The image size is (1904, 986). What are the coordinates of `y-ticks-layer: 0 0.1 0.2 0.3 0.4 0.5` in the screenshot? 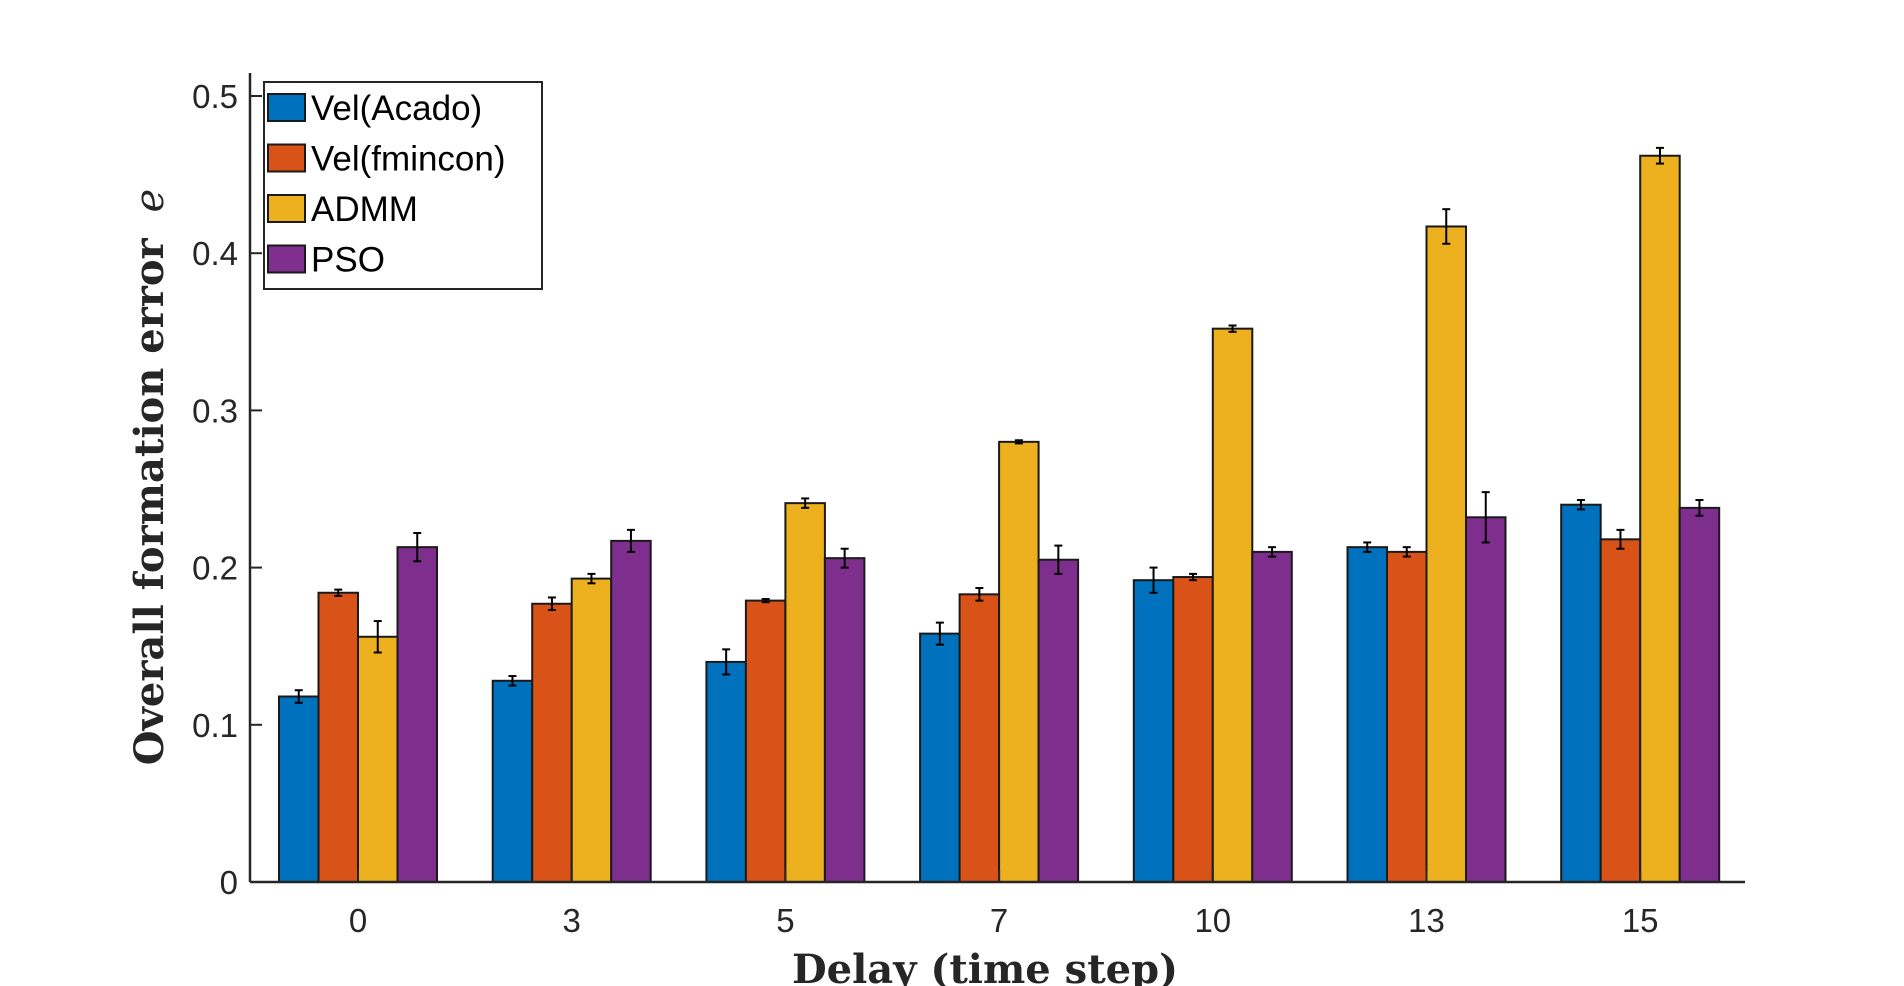 It's located at (227, 489).